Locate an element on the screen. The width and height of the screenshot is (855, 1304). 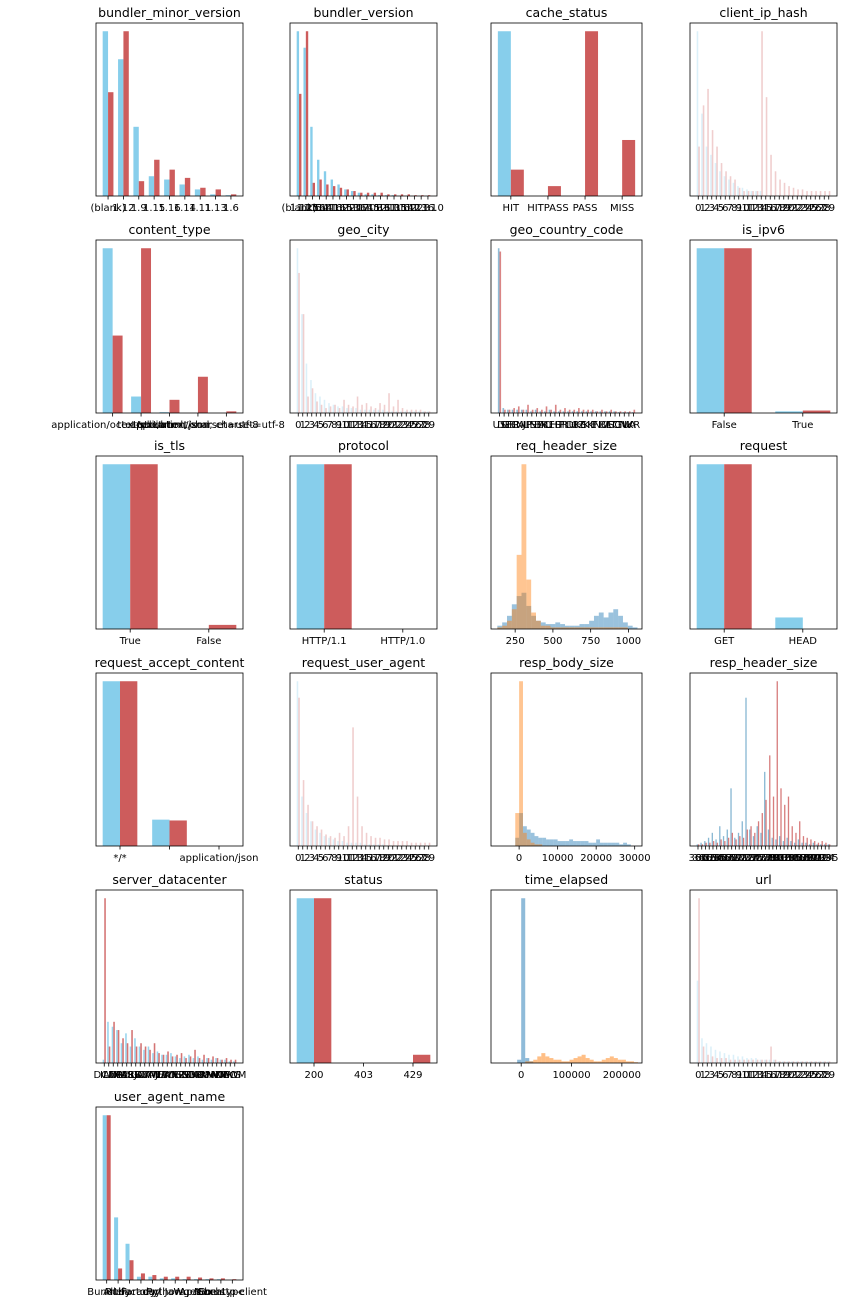
x-tick-label: 18 is located at coordinates (379, 858).